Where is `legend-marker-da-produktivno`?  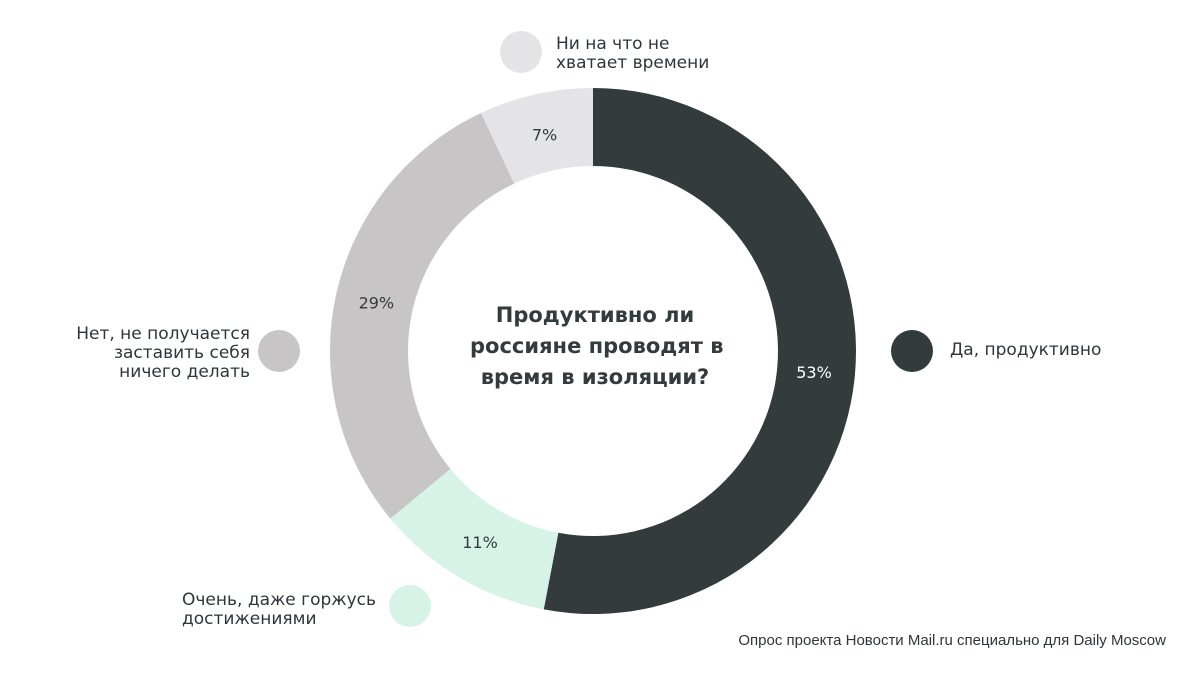
legend-marker-da-produktivno is located at coordinates (912, 351).